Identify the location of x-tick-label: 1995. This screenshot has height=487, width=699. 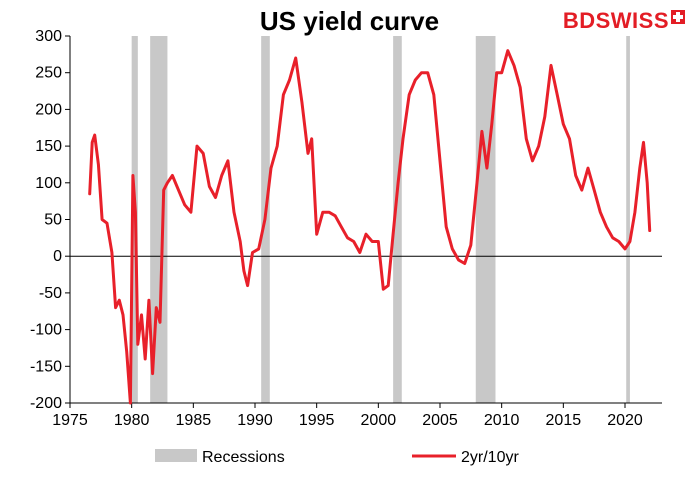
(317, 420).